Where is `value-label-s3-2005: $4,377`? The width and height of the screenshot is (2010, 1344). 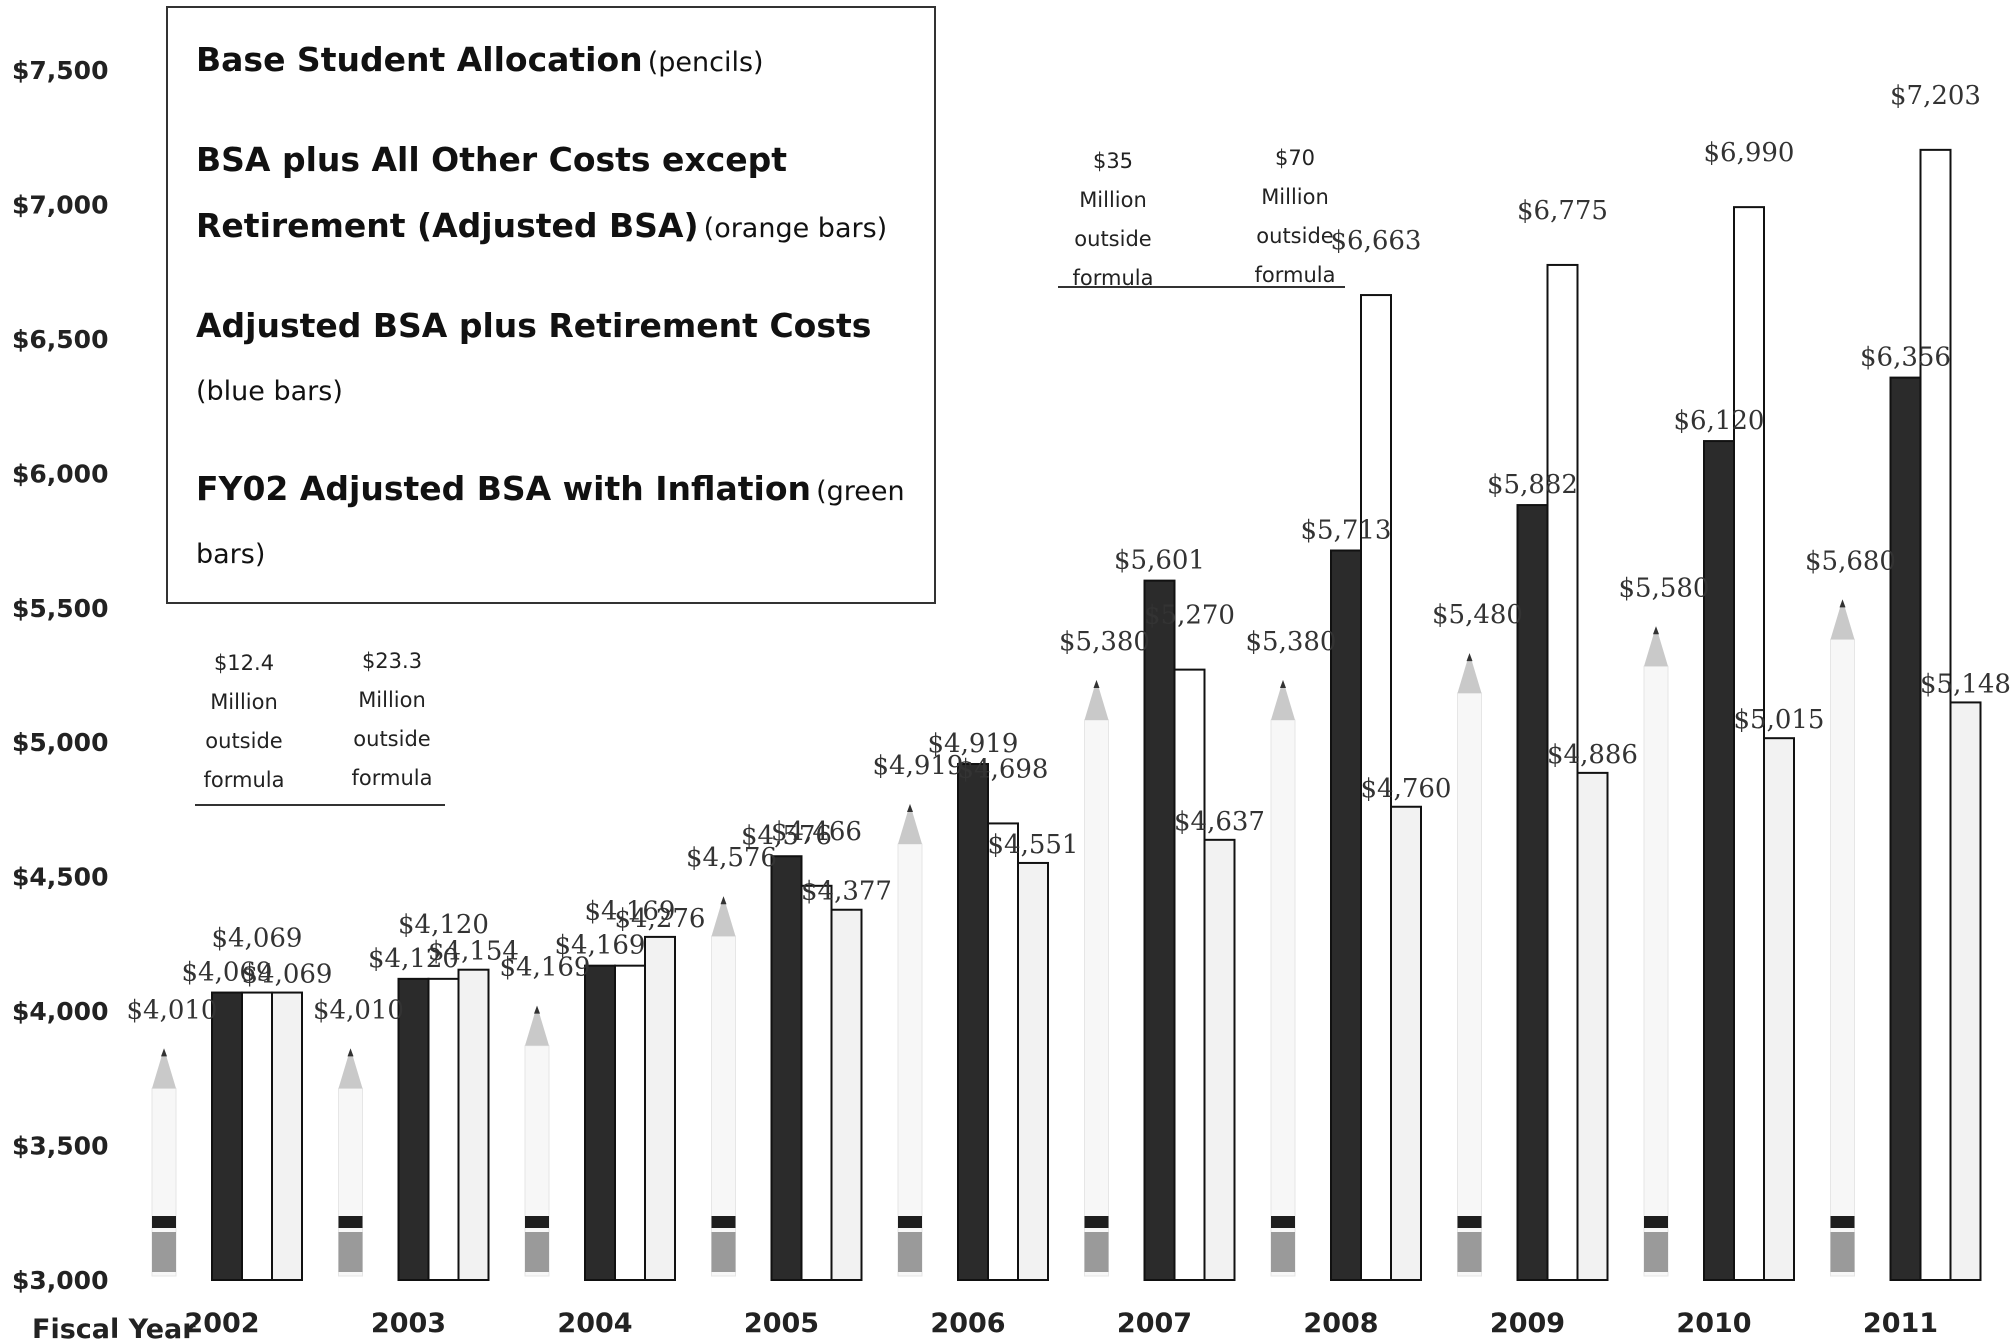 value-label-s3-2005: $4,377 is located at coordinates (846, 892).